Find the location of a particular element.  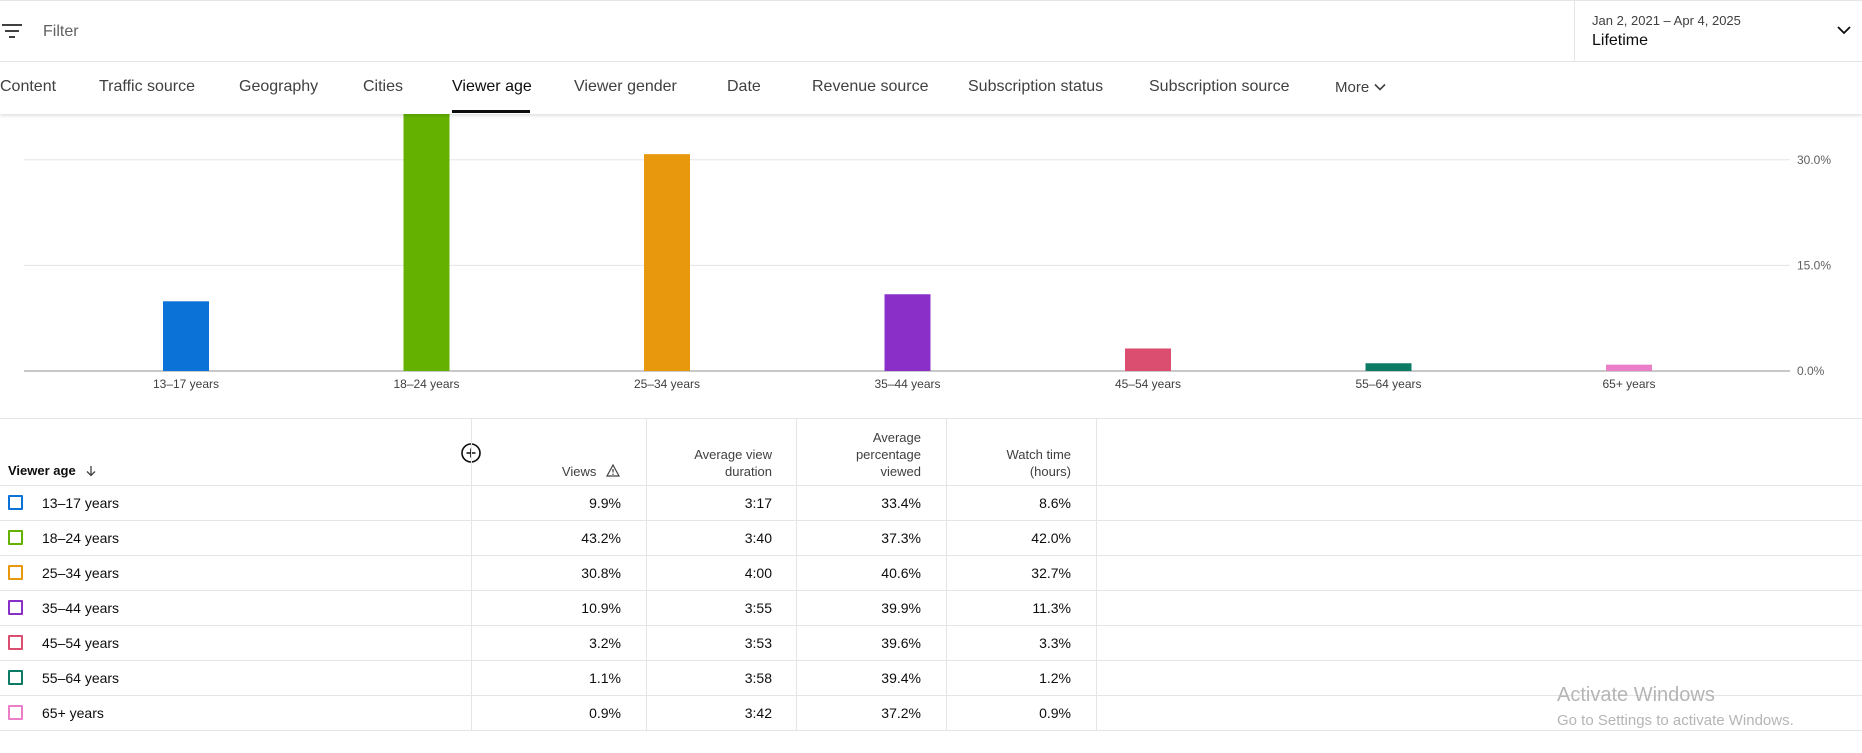

more-tabs-button: More is located at coordinates (1361, 87).